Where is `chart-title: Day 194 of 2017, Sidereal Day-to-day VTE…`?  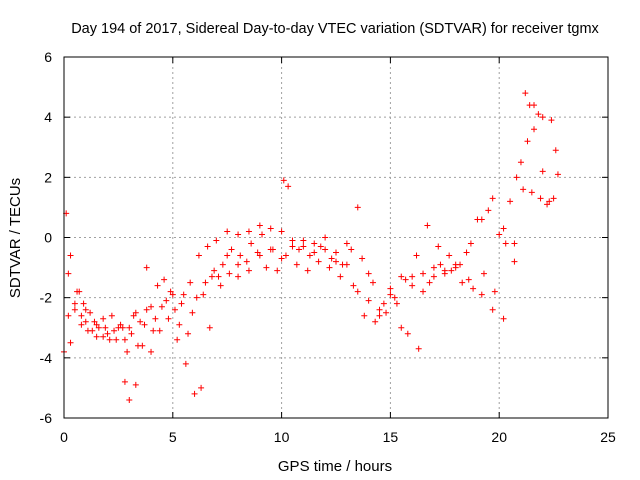
chart-title: Day 194 of 2017, Sidereal Day-to-day VTE… is located at coordinates (335, 29).